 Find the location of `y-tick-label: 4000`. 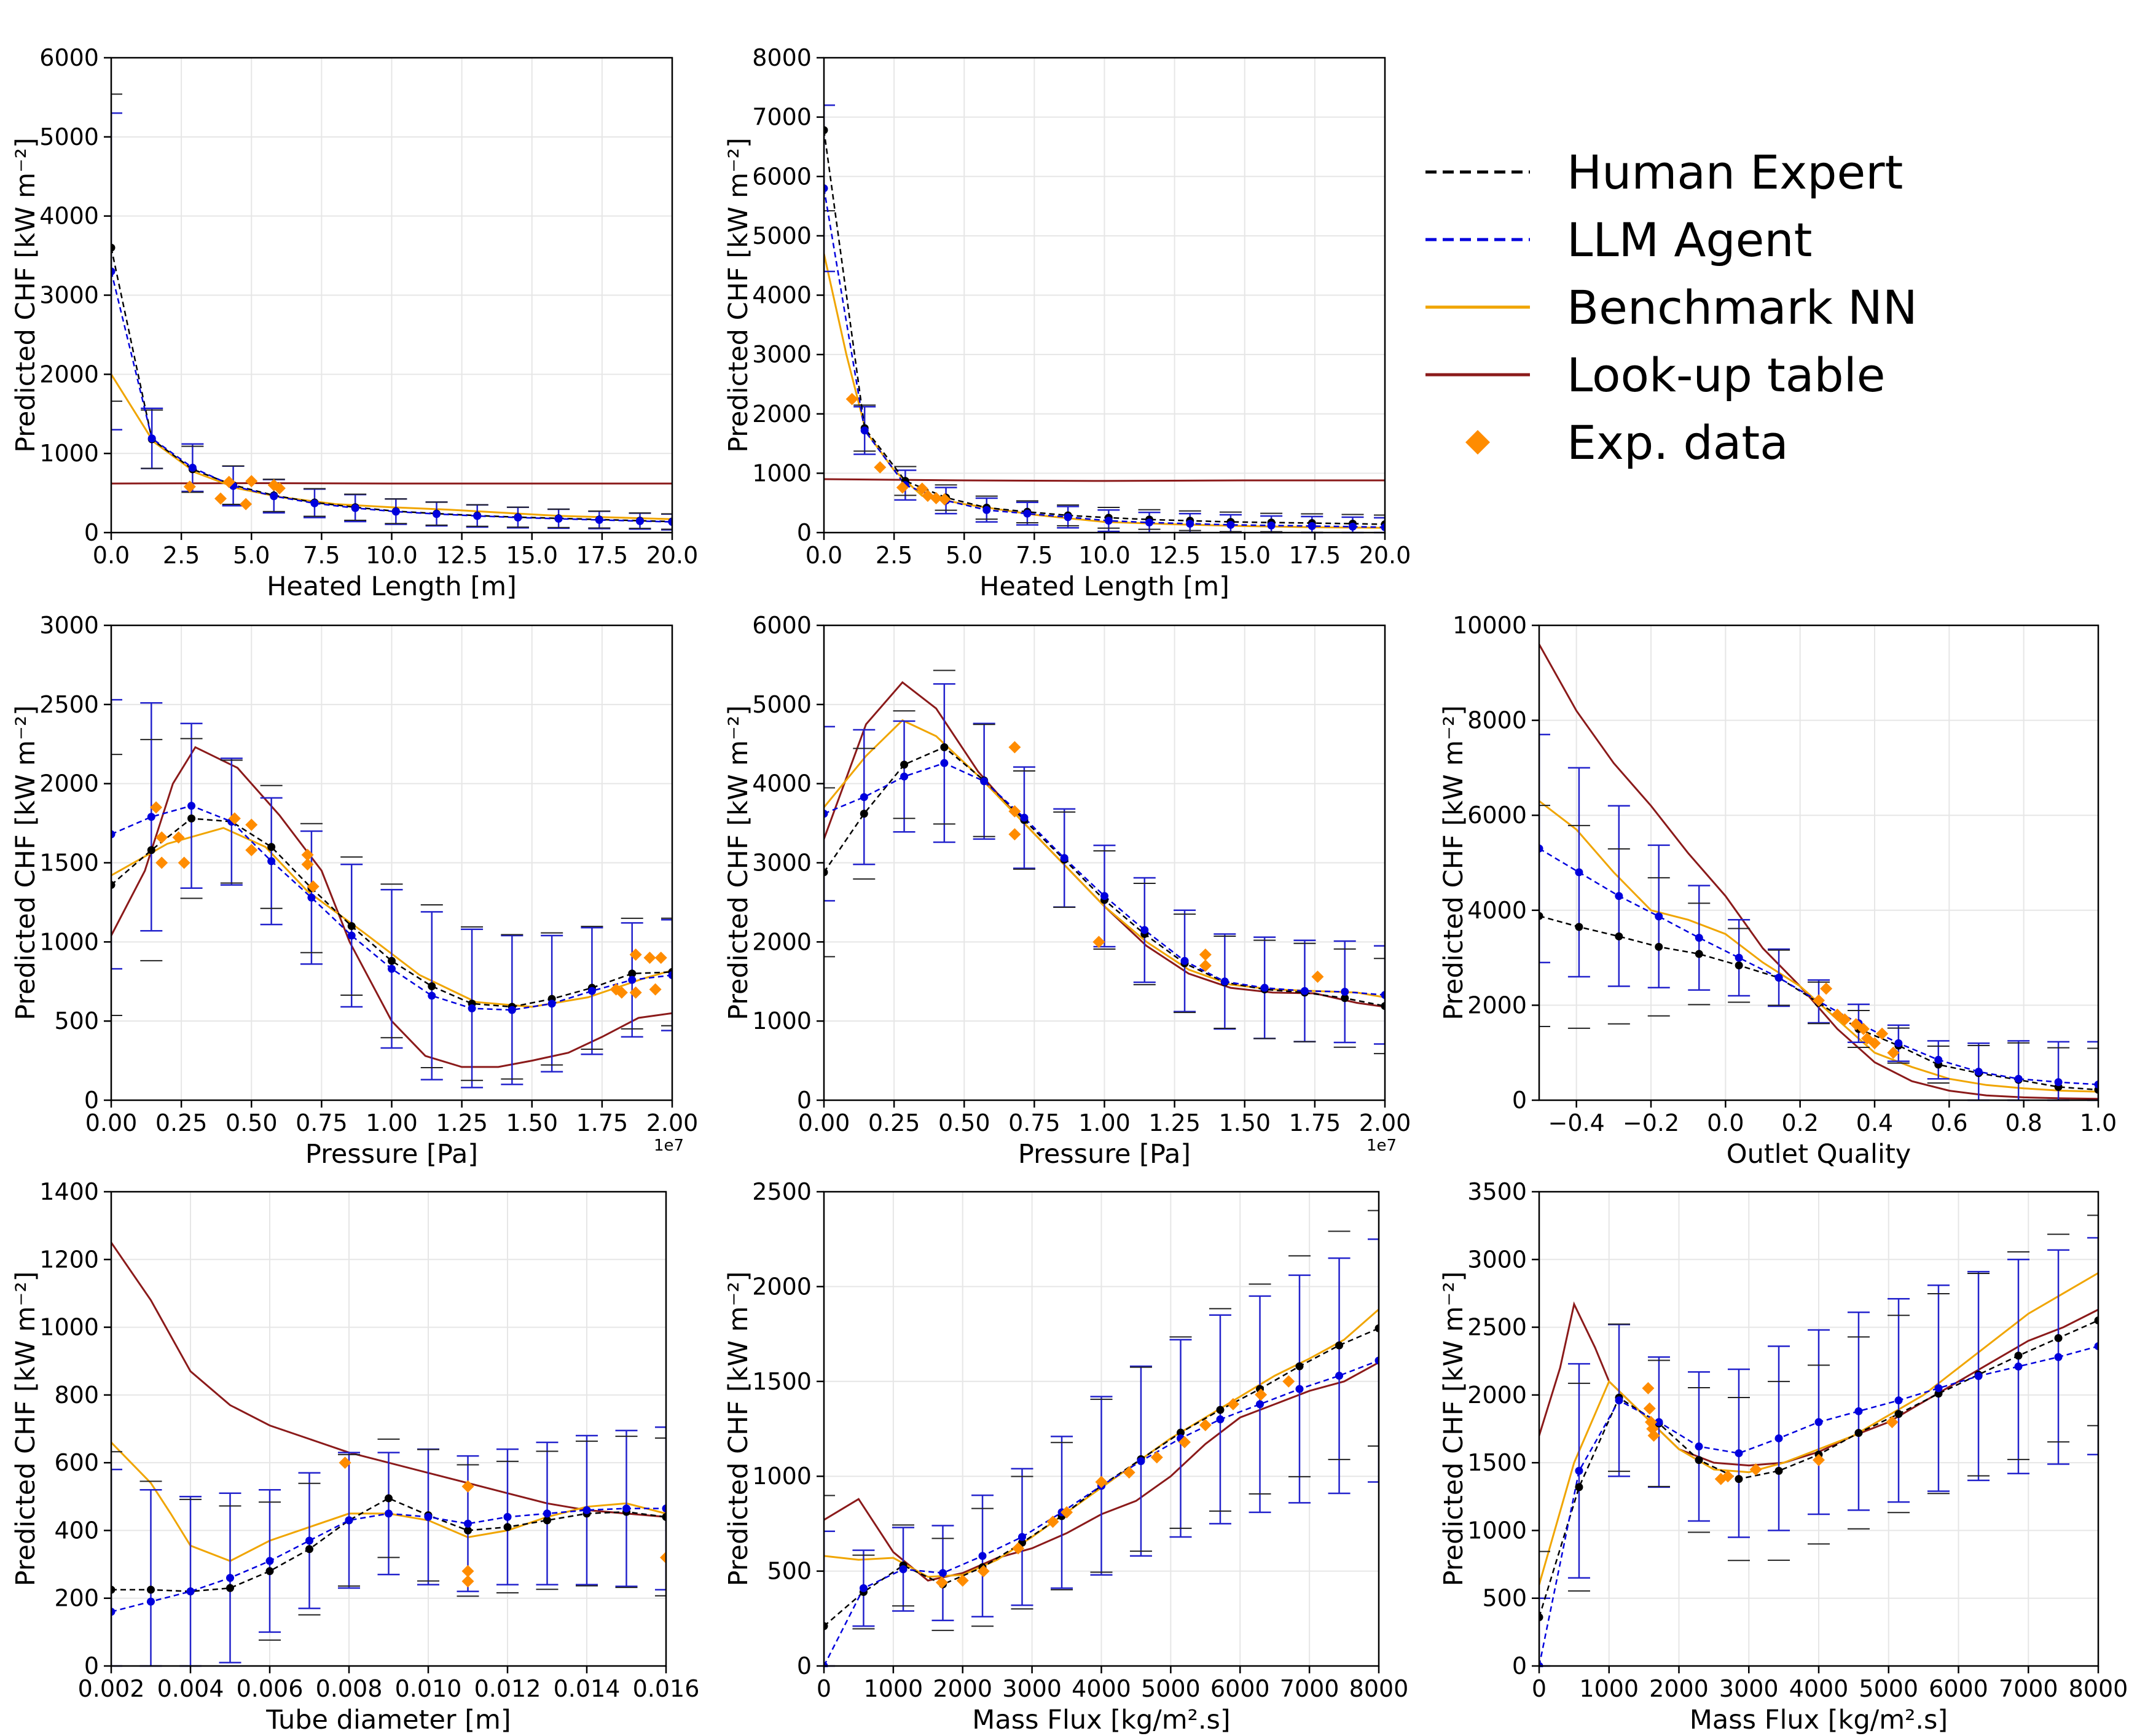

y-tick-label: 4000 is located at coordinates (782, 783).